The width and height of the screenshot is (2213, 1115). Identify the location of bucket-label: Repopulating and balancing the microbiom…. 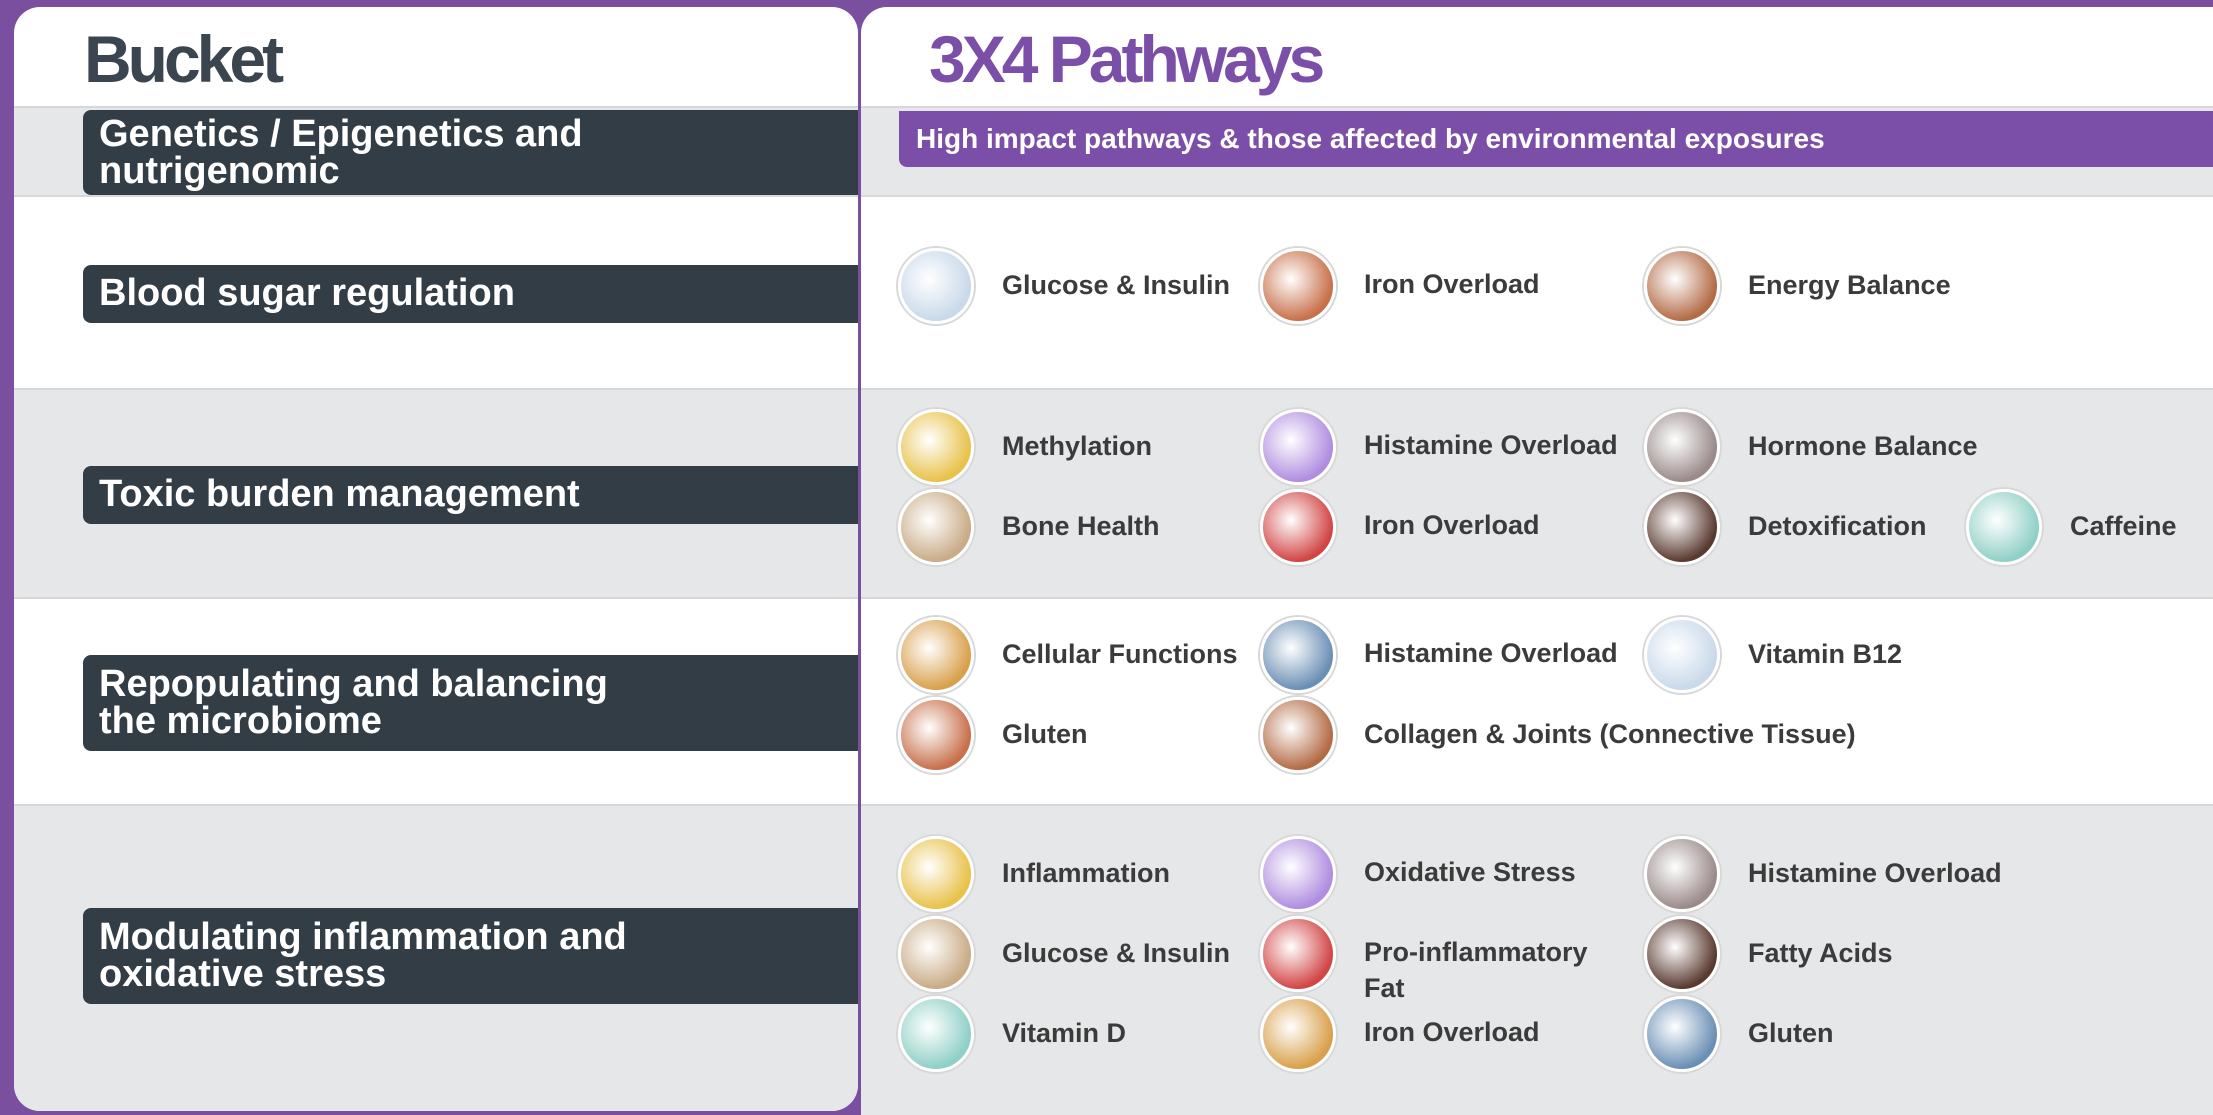
(470, 702).